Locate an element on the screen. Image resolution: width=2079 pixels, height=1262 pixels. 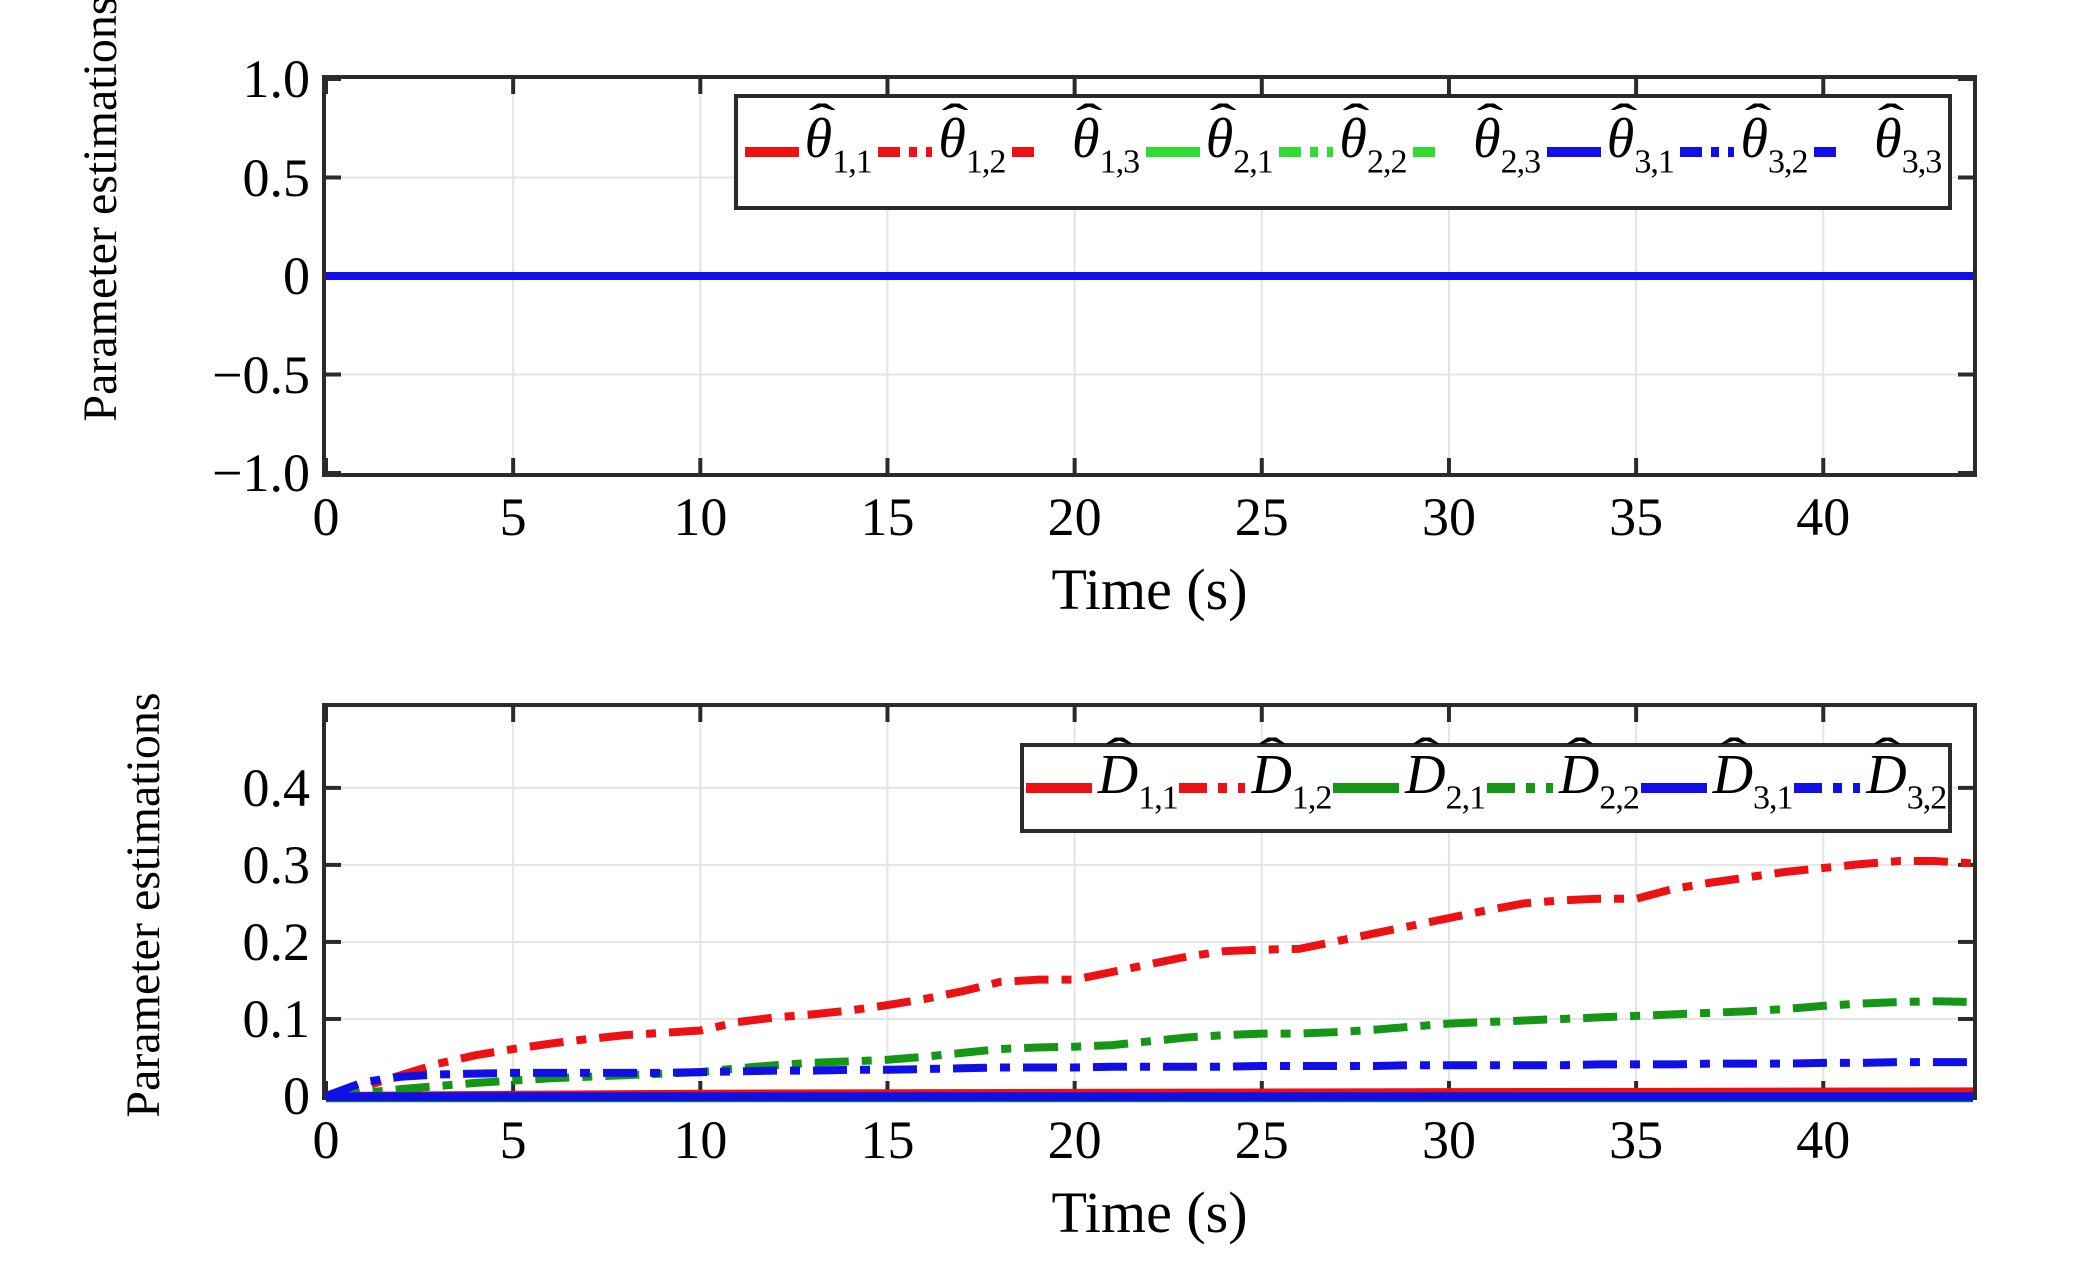
legend-label: θ ˆ 1,2 is located at coordinates (972, 138).